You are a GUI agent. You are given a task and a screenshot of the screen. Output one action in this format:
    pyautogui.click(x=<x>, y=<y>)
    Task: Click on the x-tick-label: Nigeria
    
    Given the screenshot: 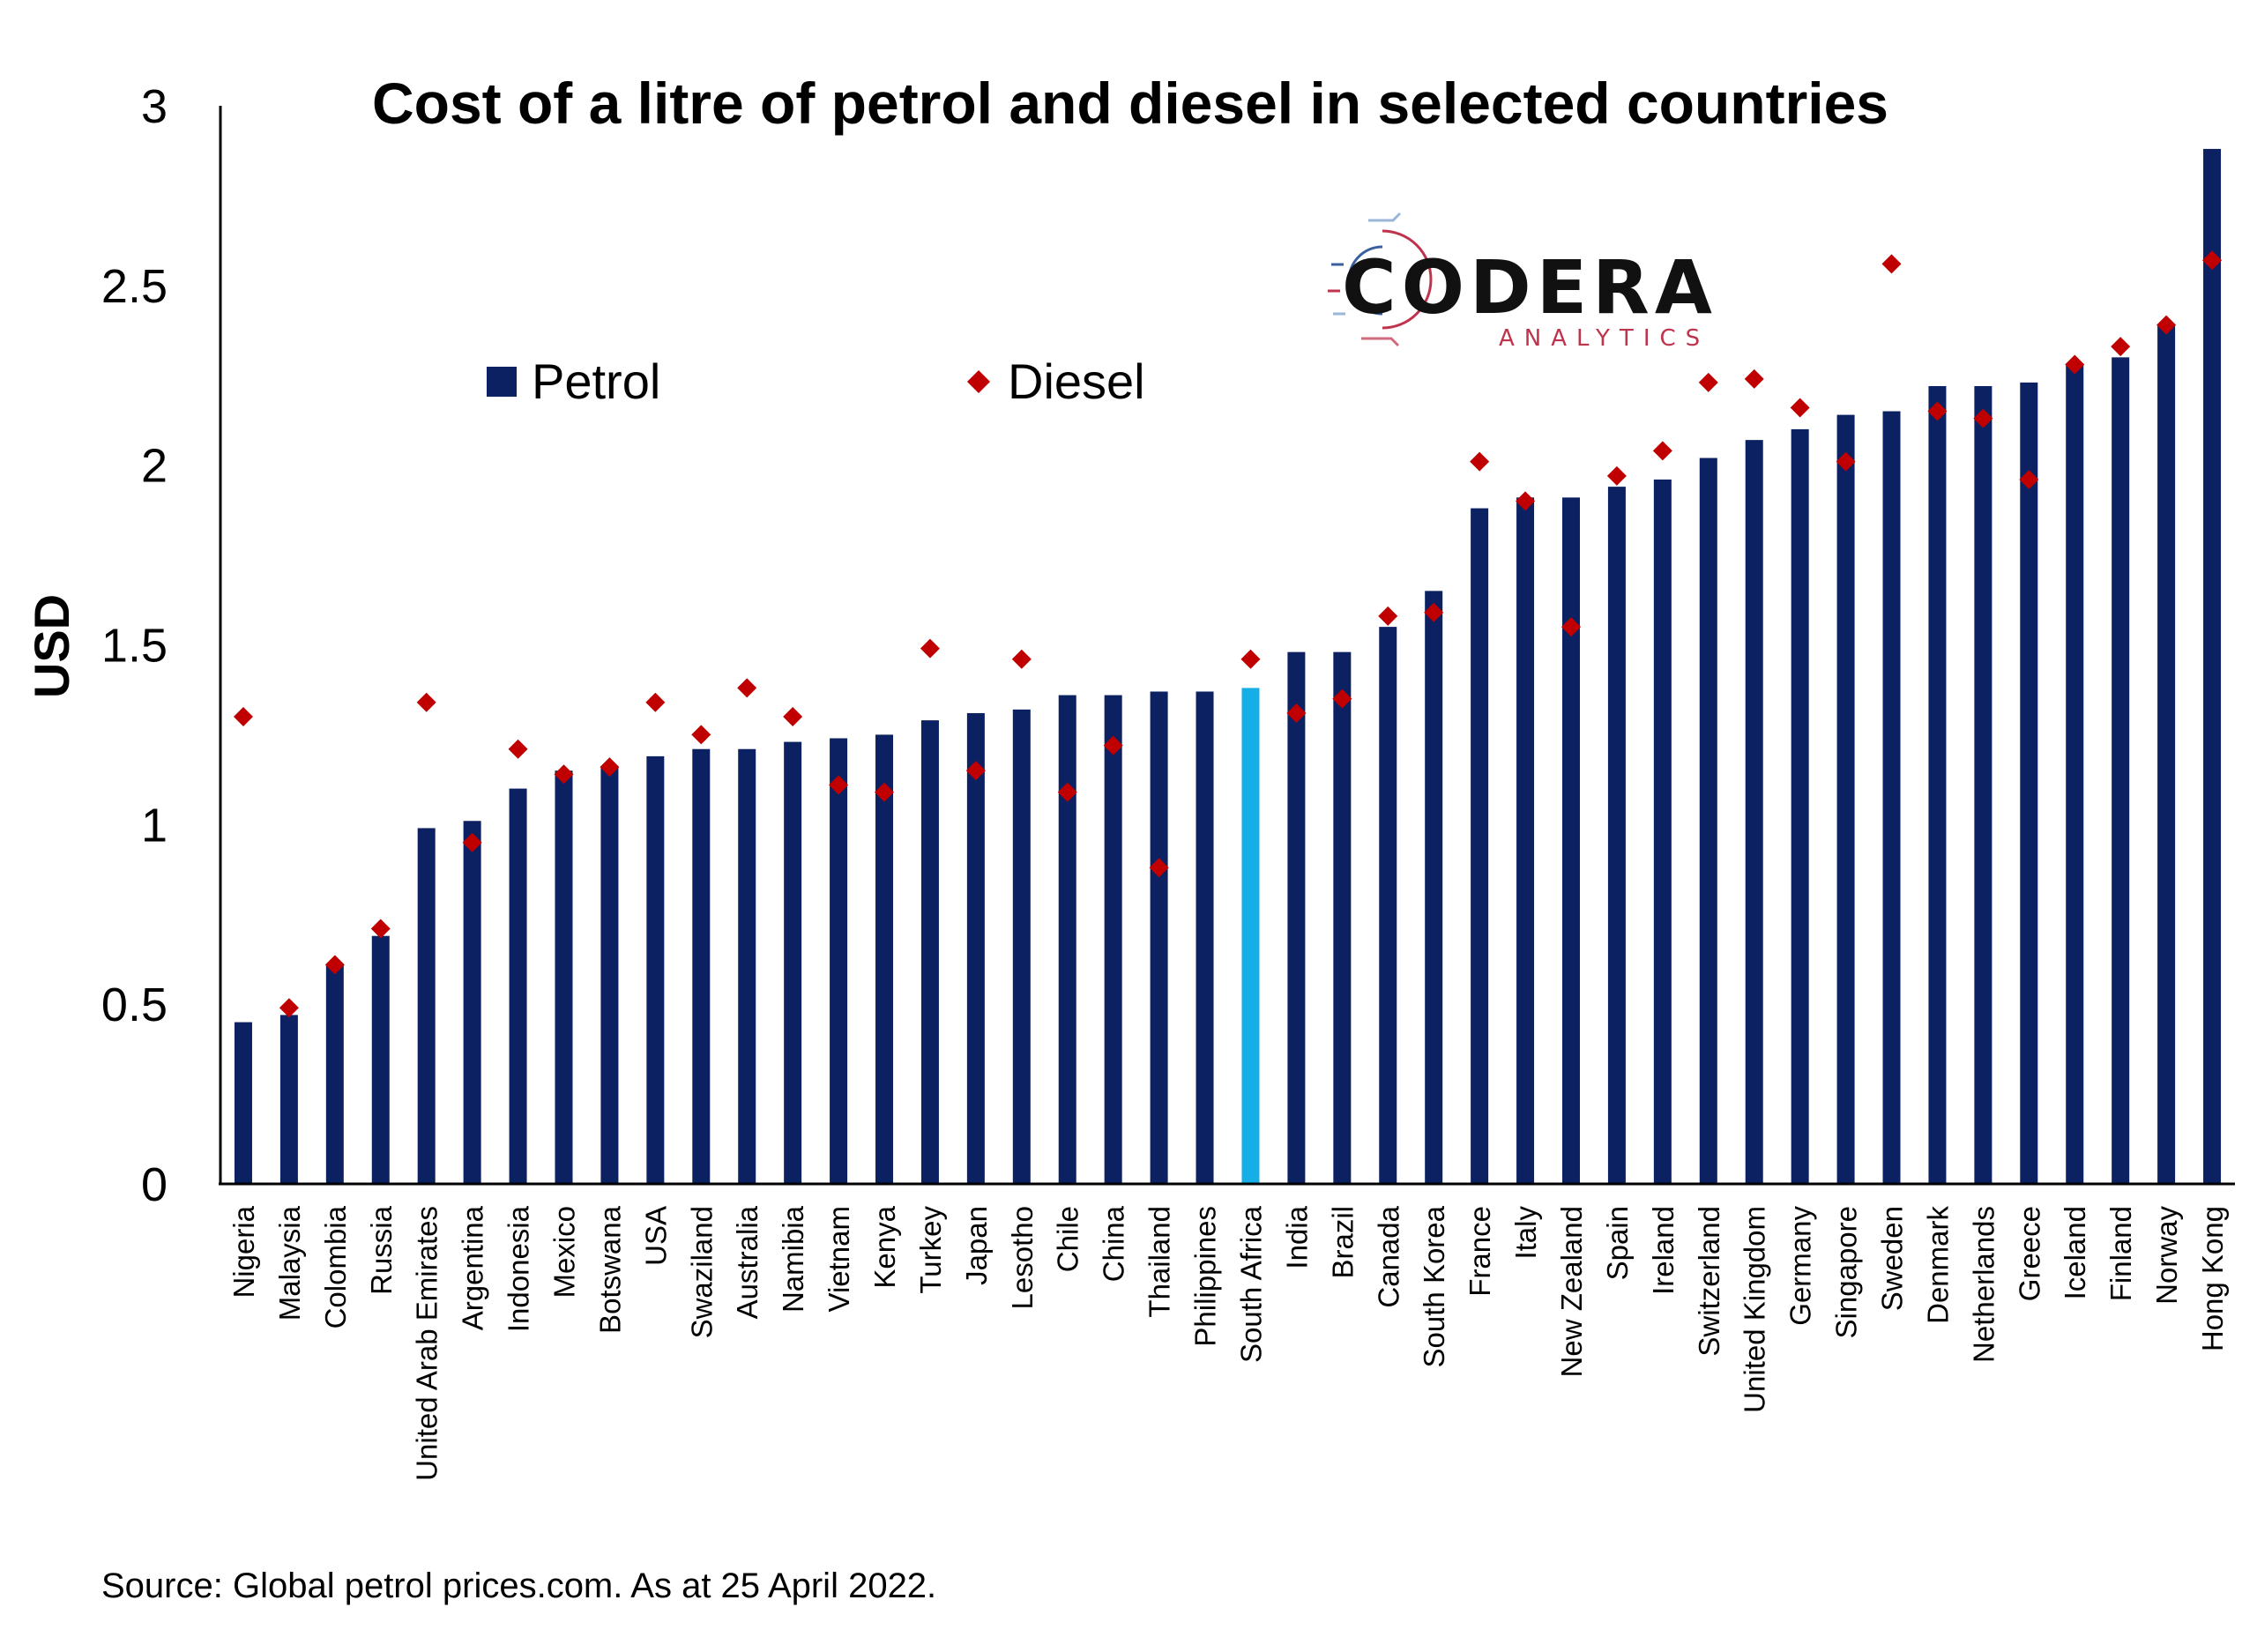 What is the action you would take?
    pyautogui.click(x=243, y=1251)
    